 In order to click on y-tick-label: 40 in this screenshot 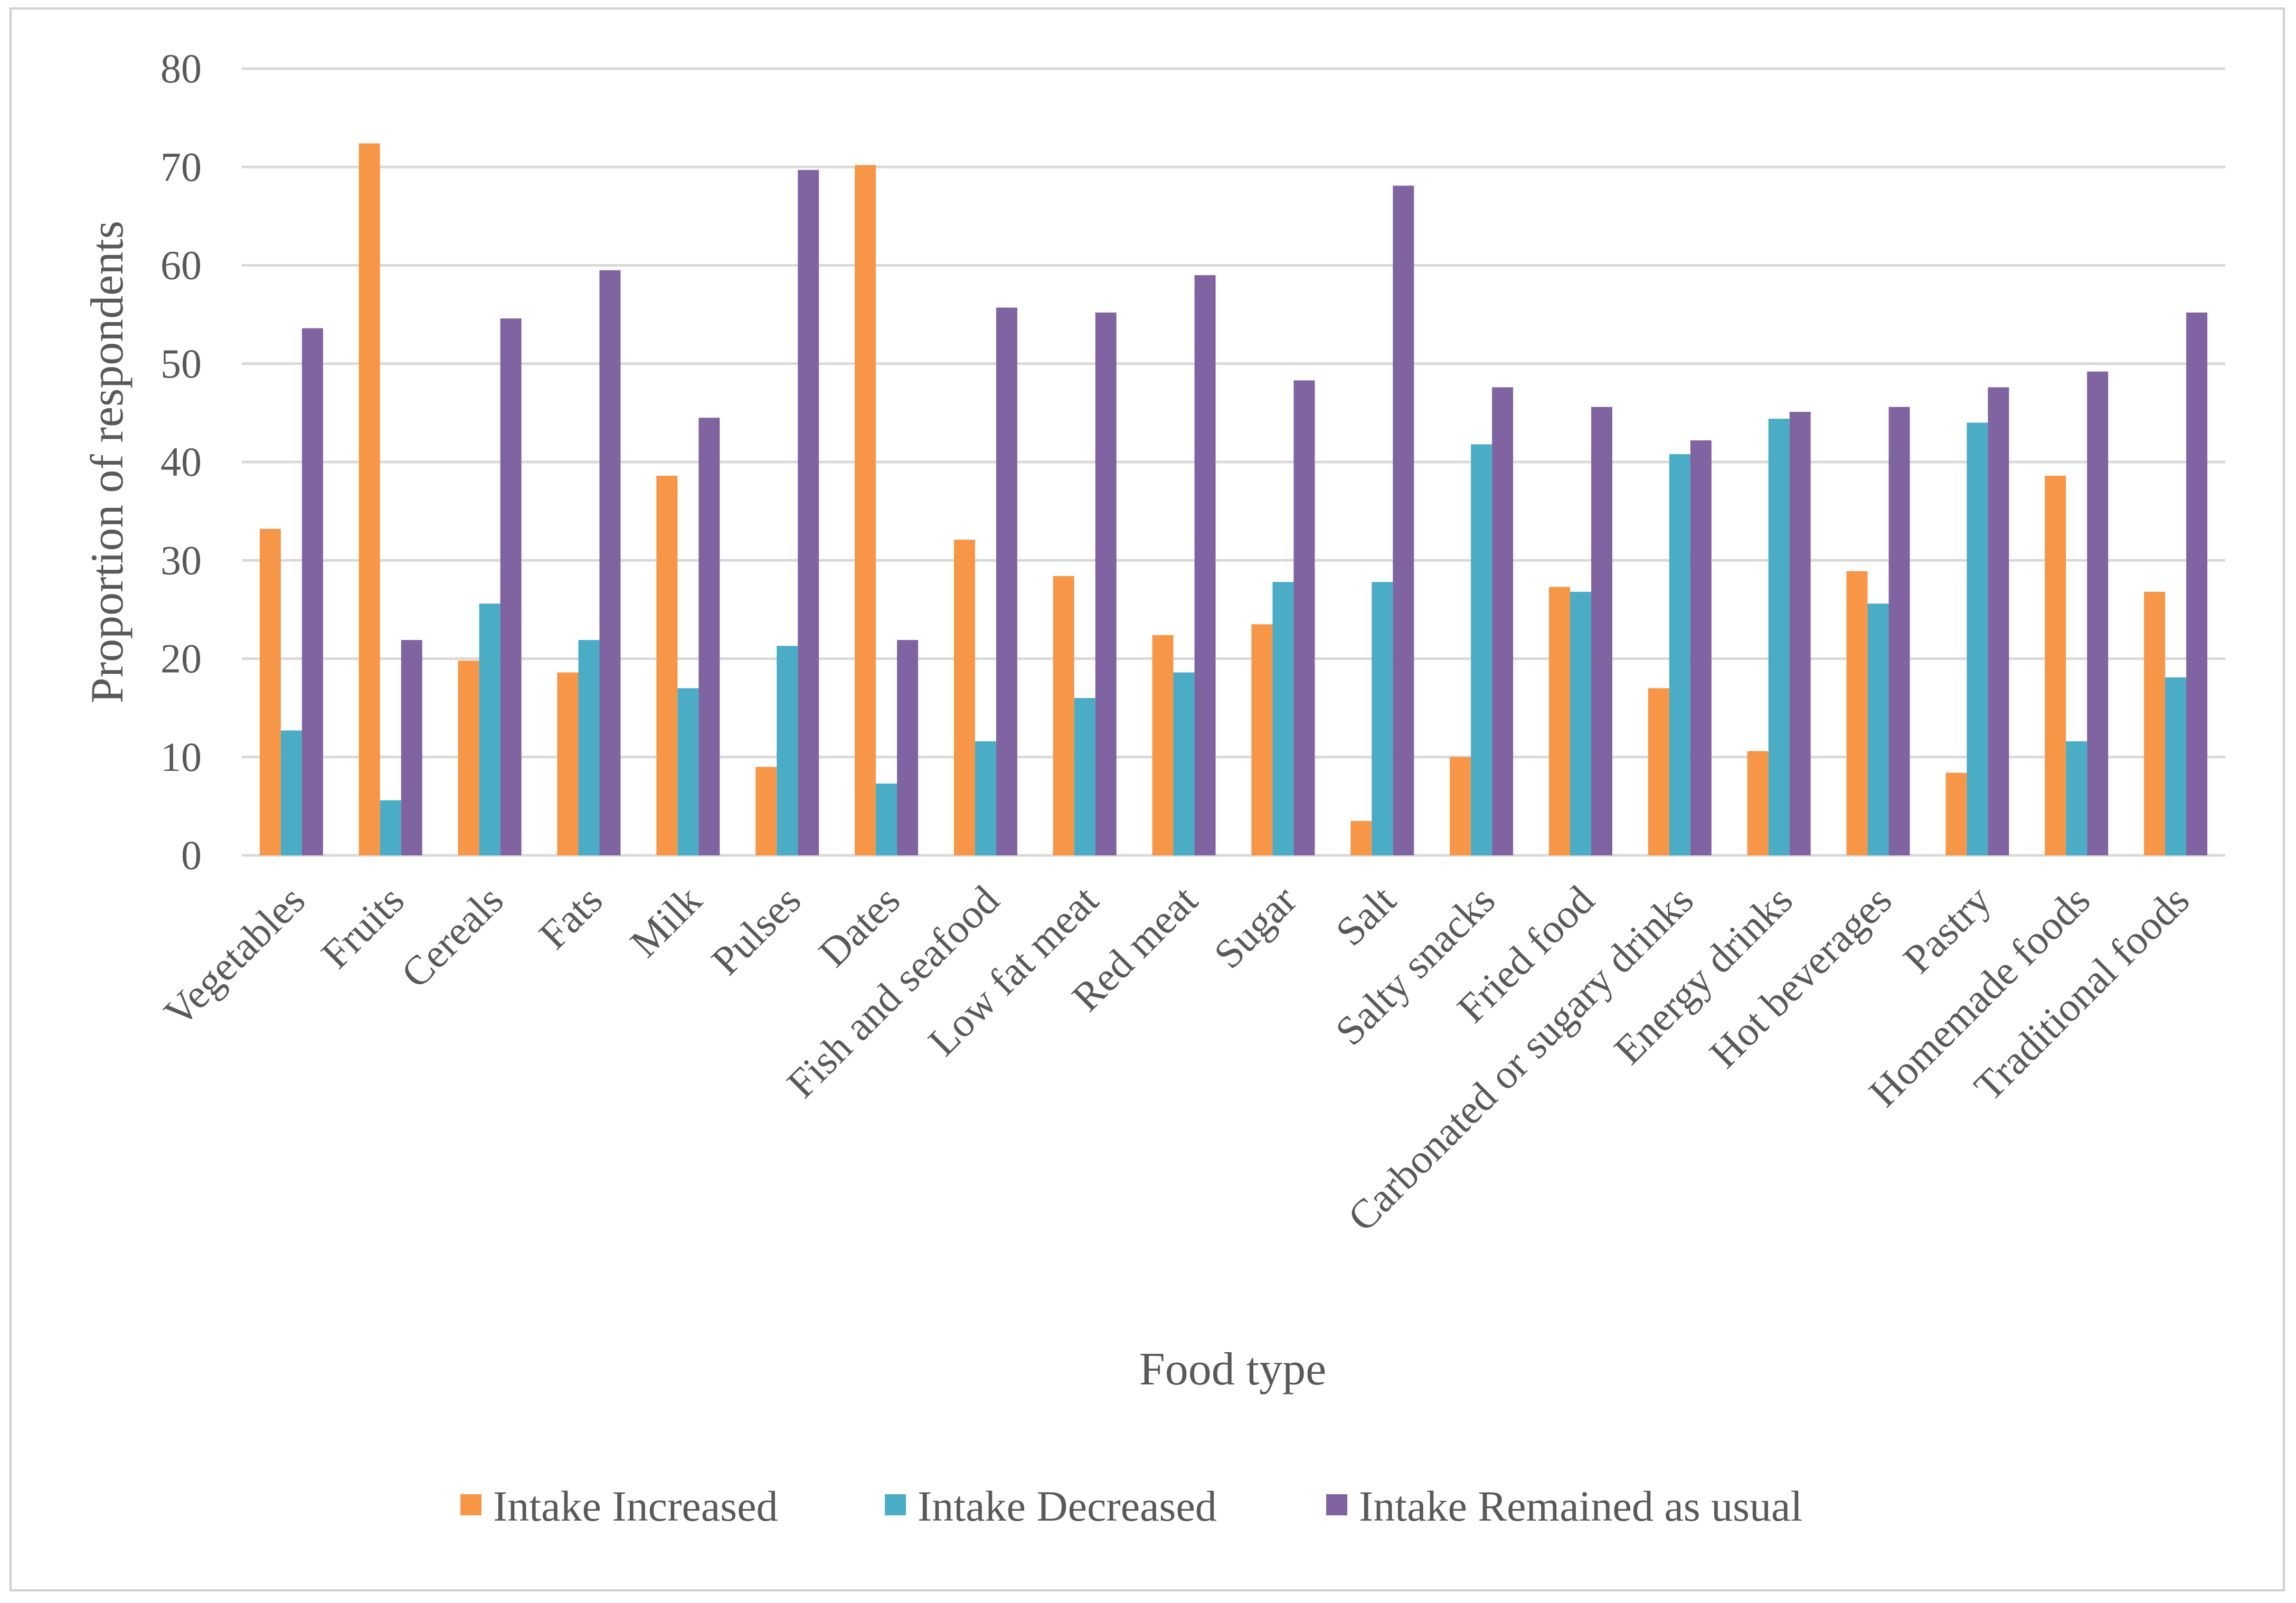, I will do `click(181, 462)`.